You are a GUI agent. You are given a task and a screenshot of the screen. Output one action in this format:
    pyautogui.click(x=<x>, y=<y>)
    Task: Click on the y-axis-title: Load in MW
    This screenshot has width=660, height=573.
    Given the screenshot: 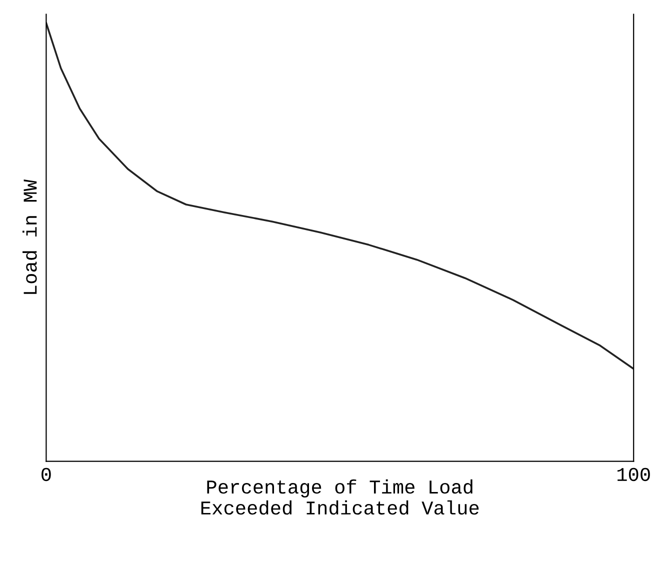 What is the action you would take?
    pyautogui.click(x=29, y=236)
    